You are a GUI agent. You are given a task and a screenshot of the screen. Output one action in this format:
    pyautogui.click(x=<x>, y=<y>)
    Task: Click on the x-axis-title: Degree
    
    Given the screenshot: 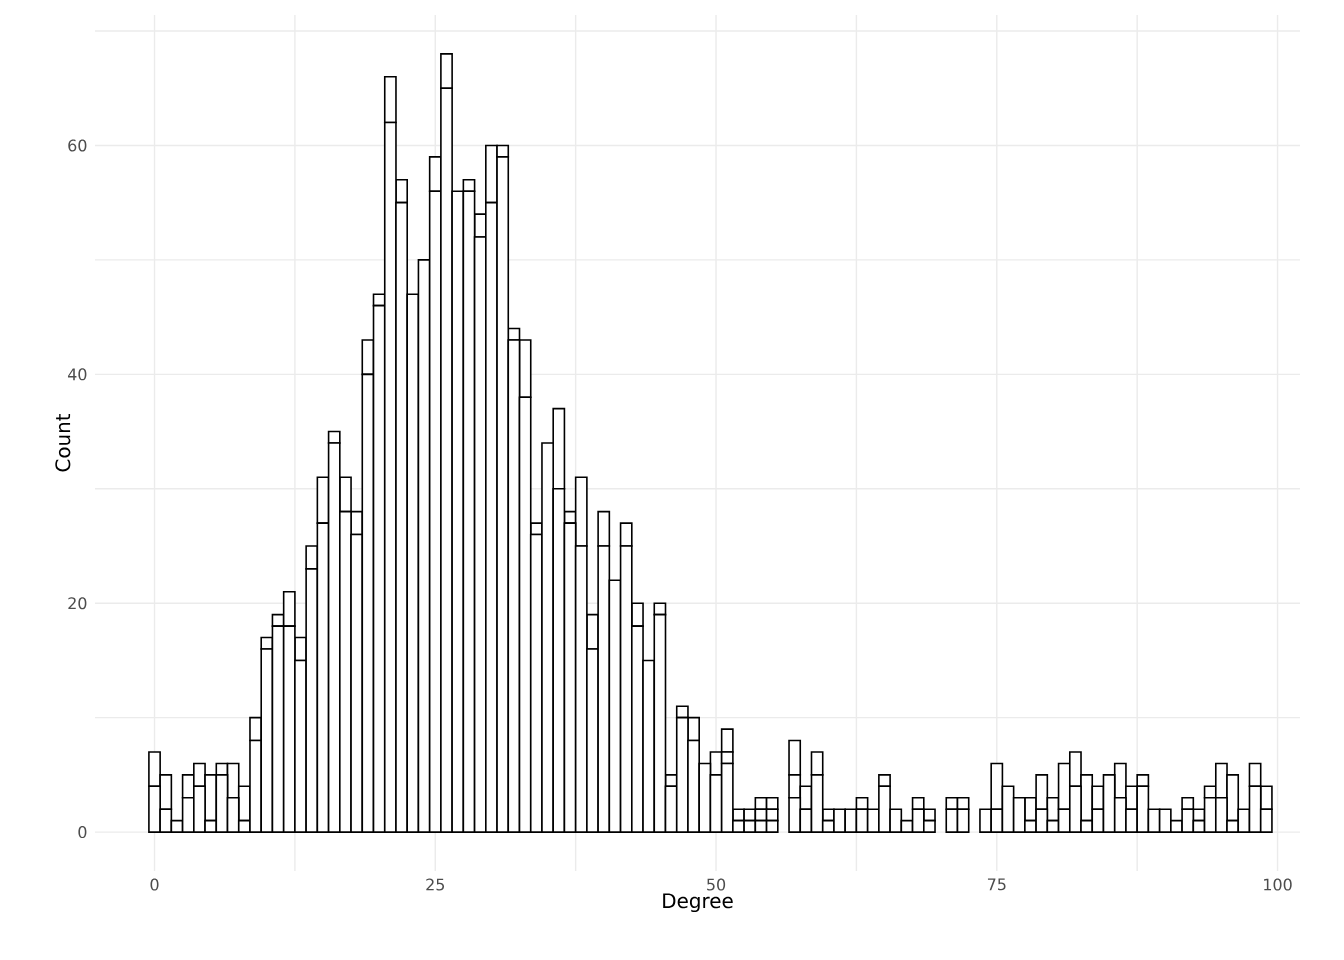 What is the action you would take?
    pyautogui.click(x=698, y=903)
    